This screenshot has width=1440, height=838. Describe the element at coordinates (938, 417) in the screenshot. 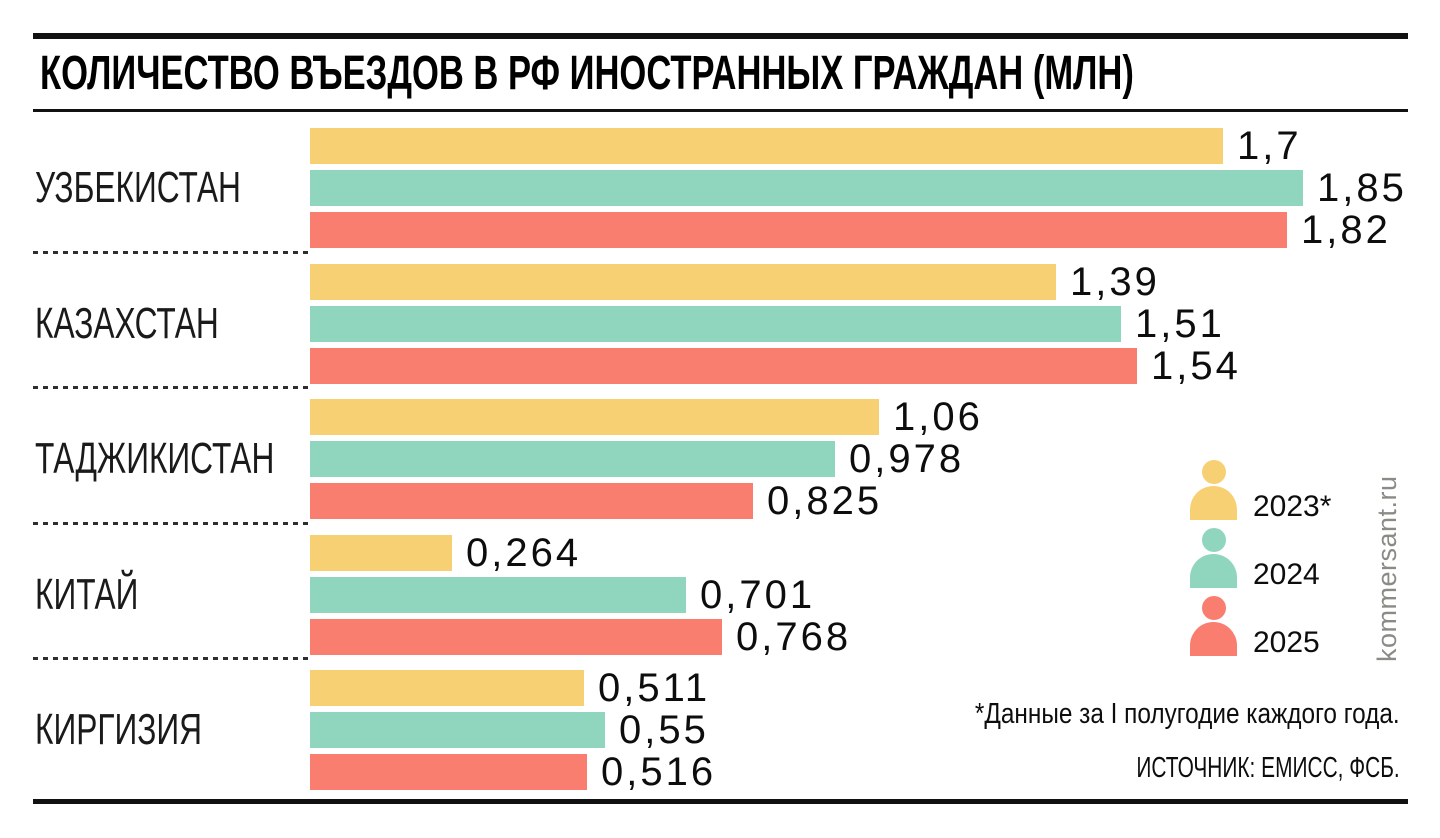

I see `value-label: 1,06` at that location.